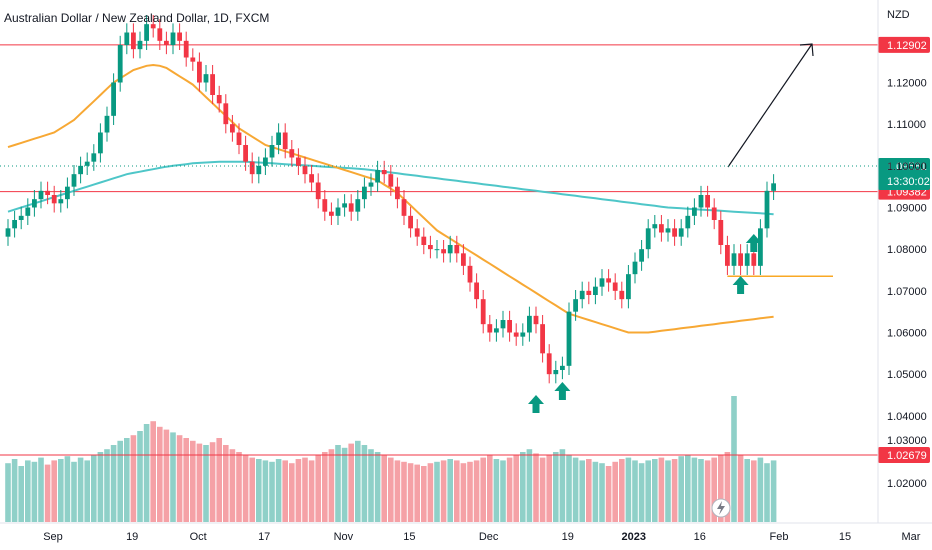  I want to click on x-tick-label: 19, so click(132, 537).